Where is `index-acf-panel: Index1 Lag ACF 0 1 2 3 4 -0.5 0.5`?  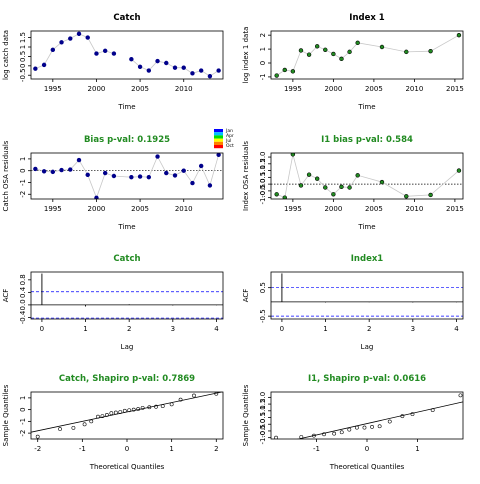
index-acf-panel: Index1 Lag ACF 0 1 2 3 4 -0.5 0.5 is located at coordinates (353, 302).